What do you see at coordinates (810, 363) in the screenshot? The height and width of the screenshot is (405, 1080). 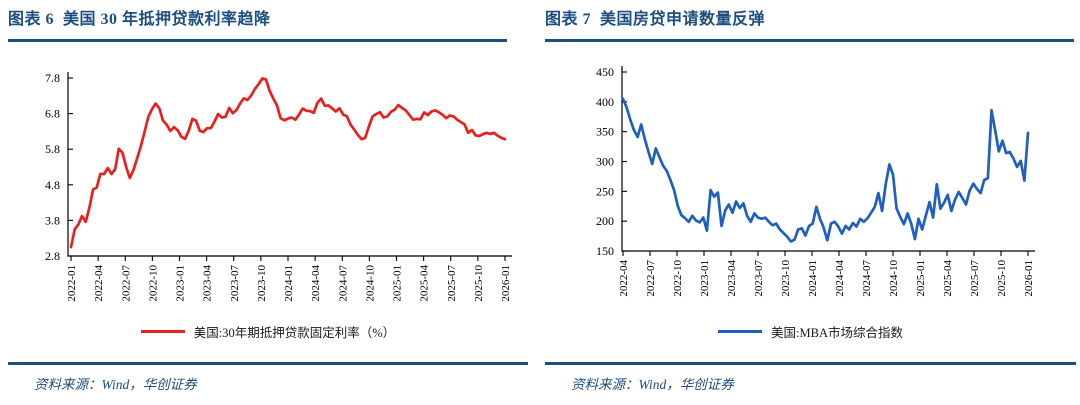 I see `figure-7-footer-divider` at bounding box center [810, 363].